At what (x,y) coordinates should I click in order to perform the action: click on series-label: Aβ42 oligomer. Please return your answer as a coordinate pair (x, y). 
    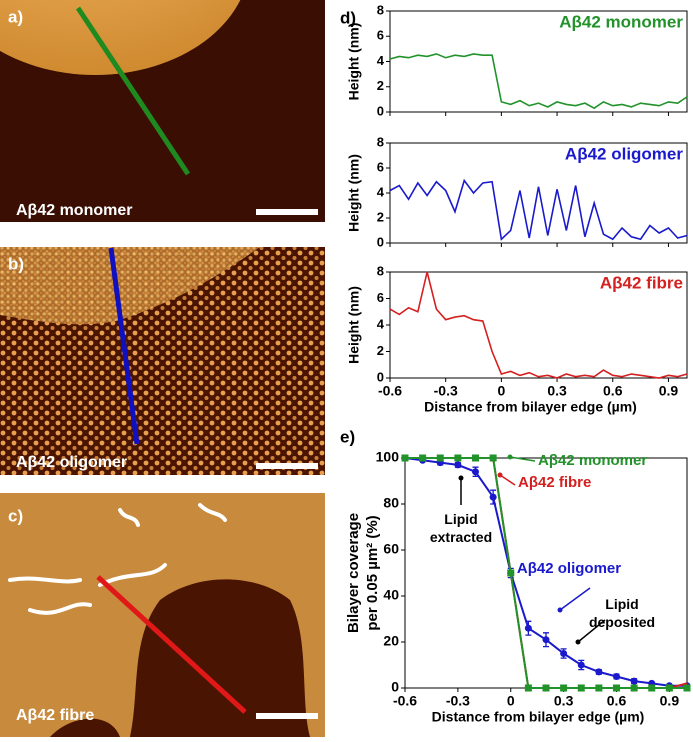
    Looking at the image, I should click on (569, 568).